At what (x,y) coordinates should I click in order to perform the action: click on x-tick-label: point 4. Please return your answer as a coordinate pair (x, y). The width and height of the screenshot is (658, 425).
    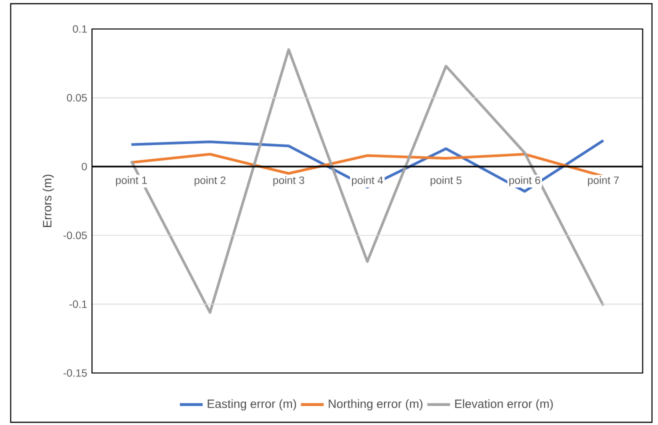
    Looking at the image, I should click on (368, 181).